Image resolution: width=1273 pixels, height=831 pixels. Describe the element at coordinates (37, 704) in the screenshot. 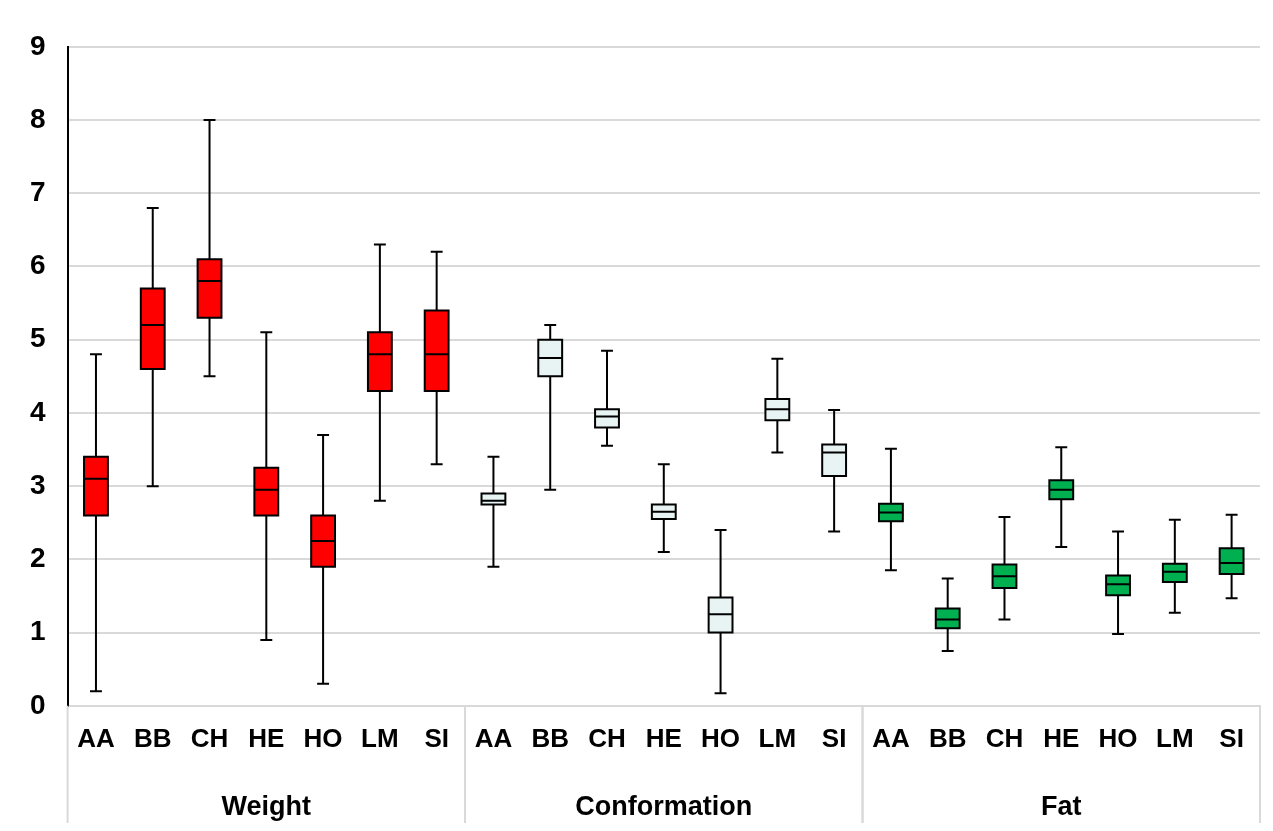

I see `y-tick-label: 0` at that location.